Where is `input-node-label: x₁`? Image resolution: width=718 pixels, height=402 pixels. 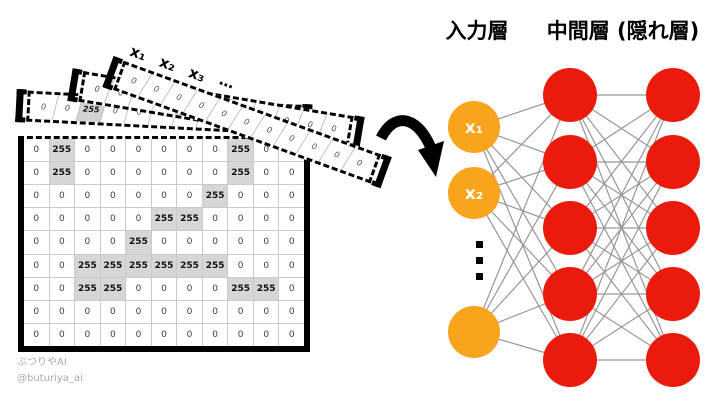
input-node-label: x₁ is located at coordinates (474, 128).